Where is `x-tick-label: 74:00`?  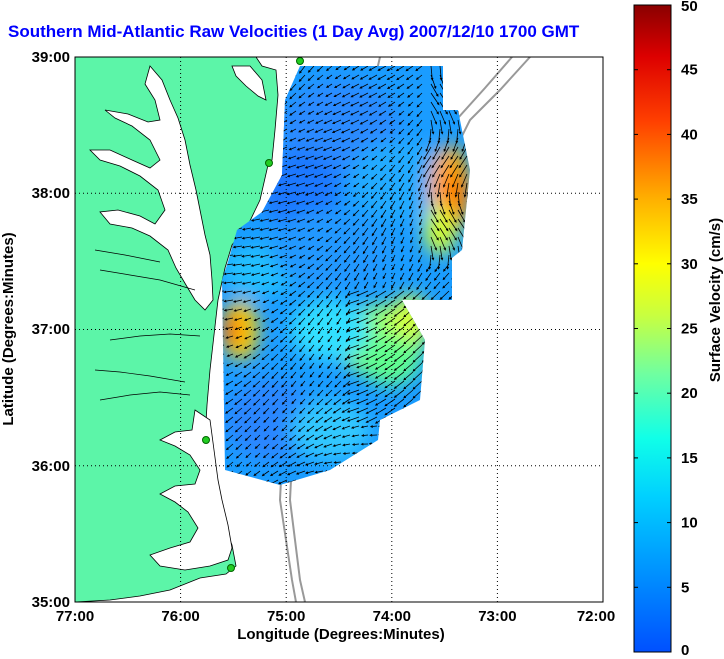
x-tick-label: 74:00 is located at coordinates (392, 616).